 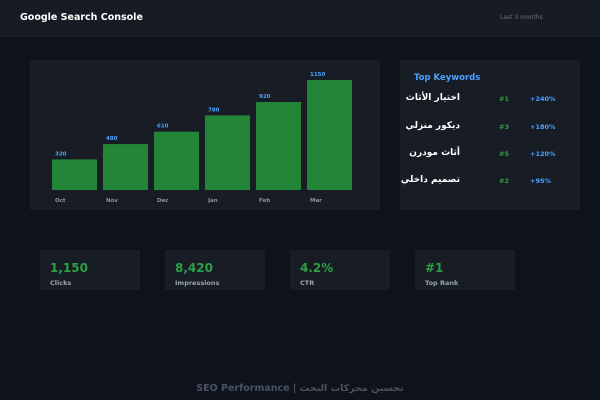 What do you see at coordinates (490, 183) in the screenshot?
I see `keyword-row: تصميم داخلي #2 +95%` at bounding box center [490, 183].